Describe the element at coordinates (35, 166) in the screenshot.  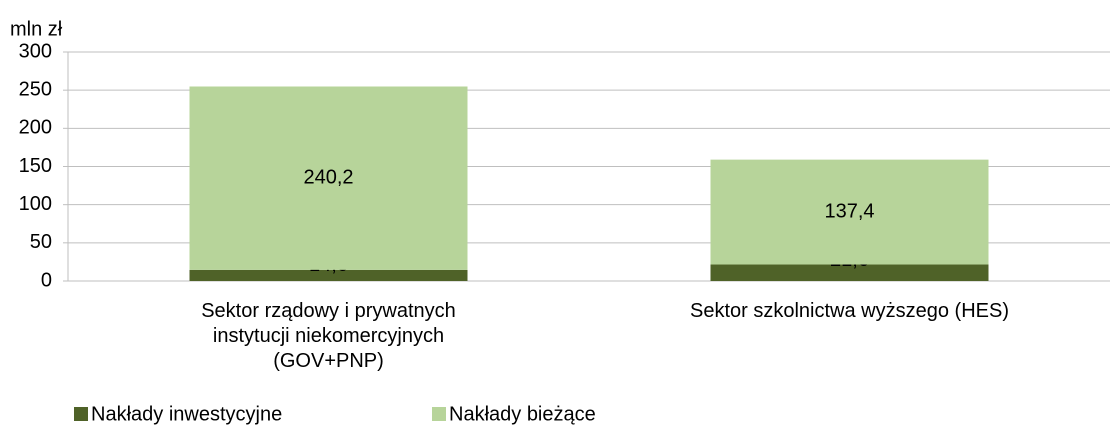
I see `y-tick-label: 150` at that location.